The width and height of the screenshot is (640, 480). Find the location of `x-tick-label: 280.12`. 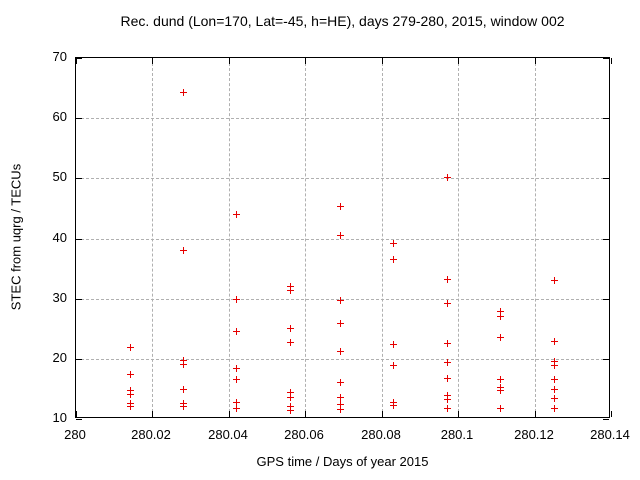

x-tick-label: 280.12 is located at coordinates (534, 434).